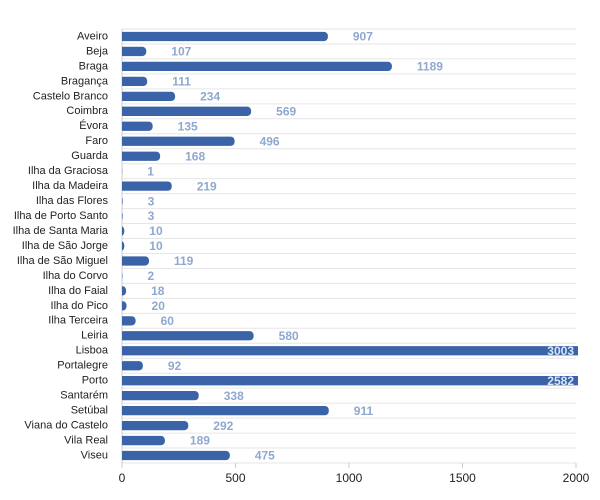 Image resolution: width=600 pixels, height=500 pixels. What do you see at coordinates (95, 336) in the screenshot?
I see `y-tick-label: Leiria` at bounding box center [95, 336].